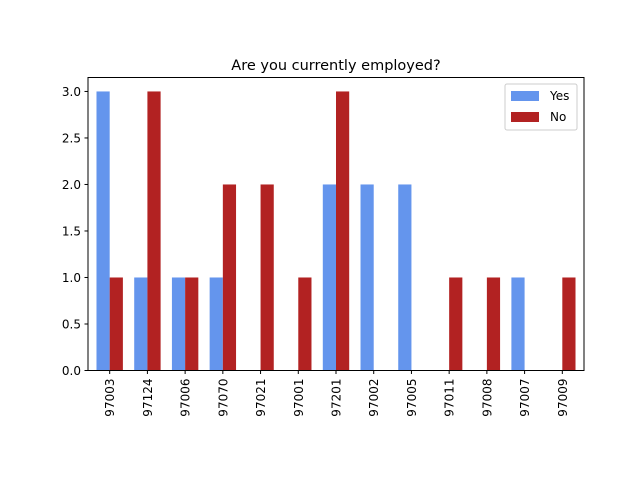 Image resolution: width=640 pixels, height=480 pixels. What do you see at coordinates (558, 117) in the screenshot?
I see `legend-label-no: No` at bounding box center [558, 117].